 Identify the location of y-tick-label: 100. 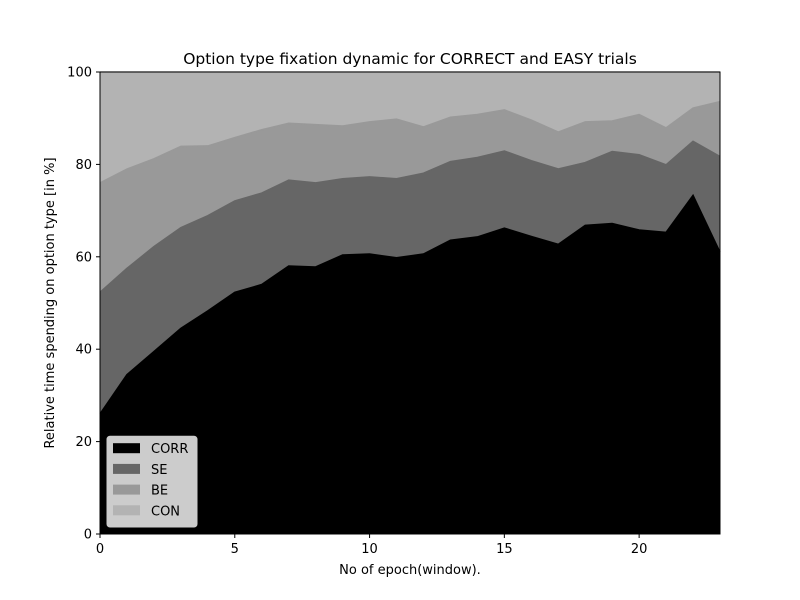
(79, 73).